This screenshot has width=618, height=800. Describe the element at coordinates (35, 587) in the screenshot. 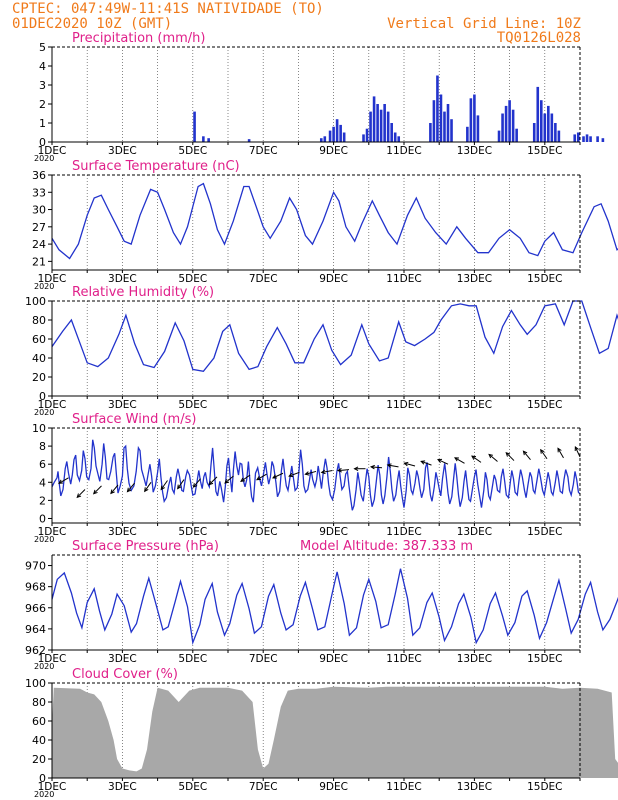

I see `y-tick-label: 968` at that location.